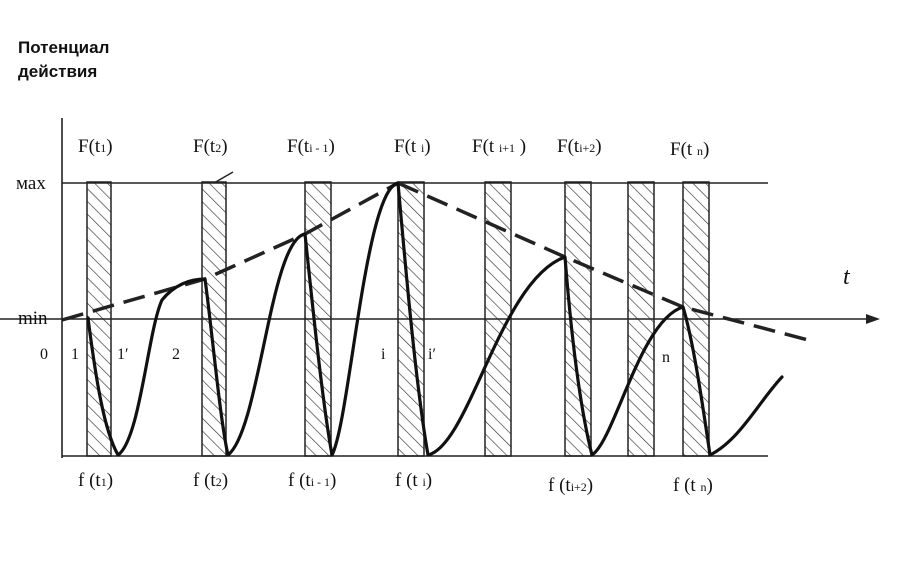 This screenshot has width=910, height=576. What do you see at coordinates (666, 357) in the screenshot?
I see `interval-label: n` at bounding box center [666, 357].